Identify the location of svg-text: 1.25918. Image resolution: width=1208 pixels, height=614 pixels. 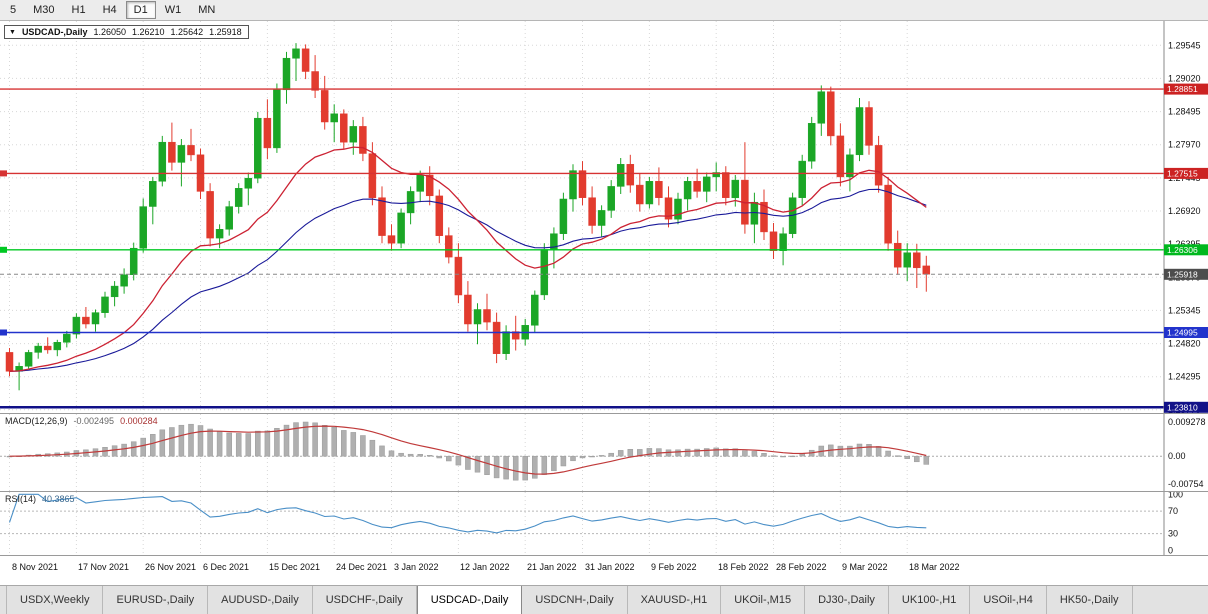
(1182, 274).